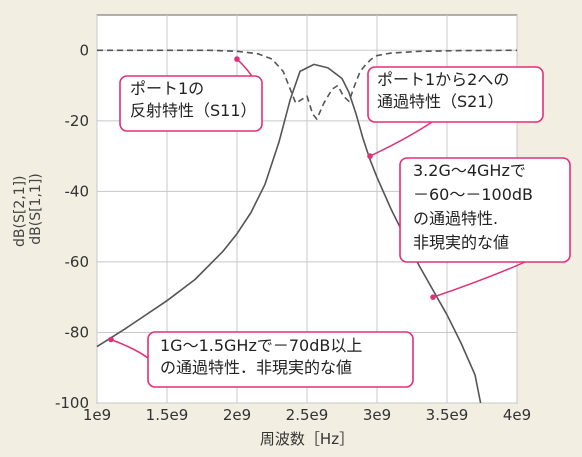 The height and width of the screenshot is (457, 582). What do you see at coordinates (167, 88) in the screenshot?
I see `annotation-text: ポート1の` at bounding box center [167, 88].